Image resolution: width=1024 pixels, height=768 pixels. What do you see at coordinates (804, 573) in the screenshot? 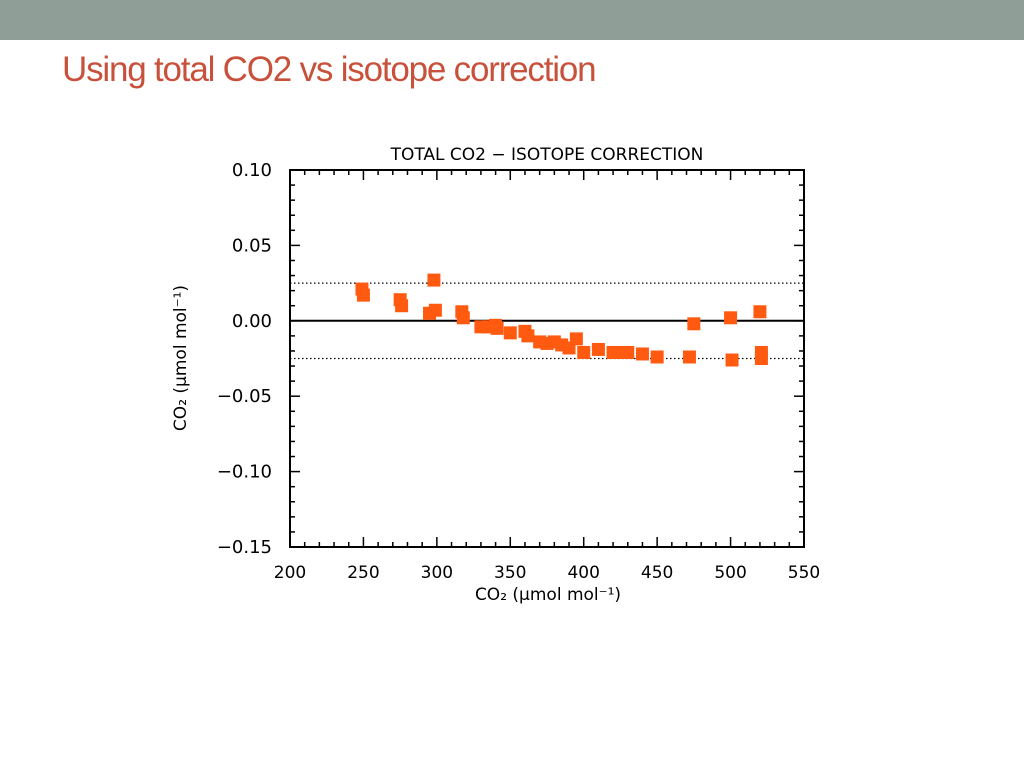
I see `x-tick-label: 550` at bounding box center [804, 573].